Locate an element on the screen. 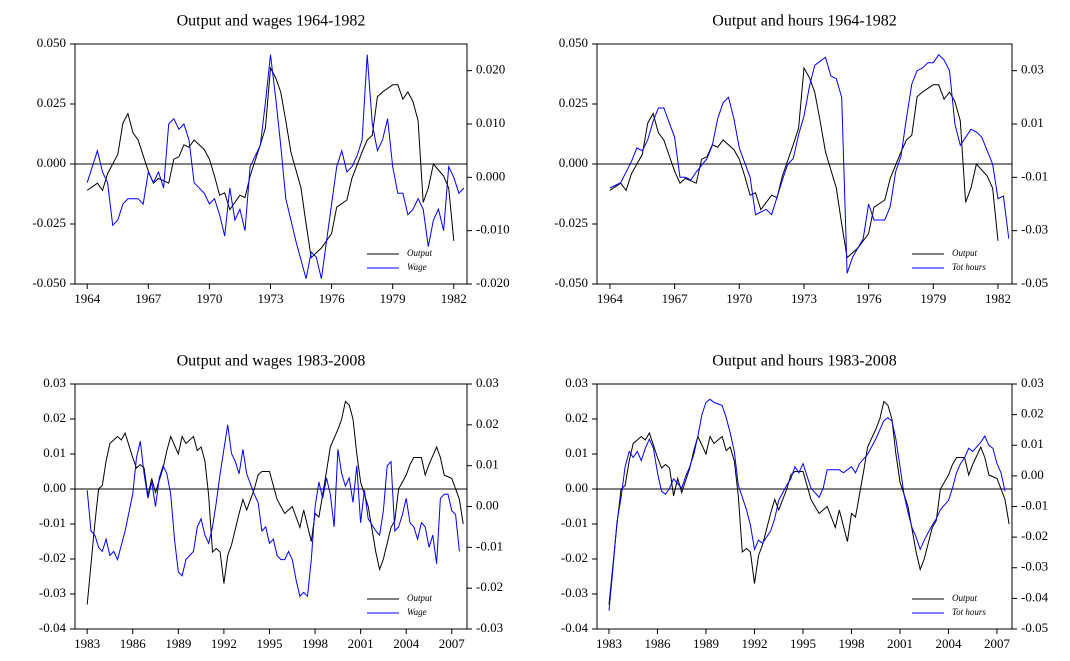  plot-frame is located at coordinates (804, 506).